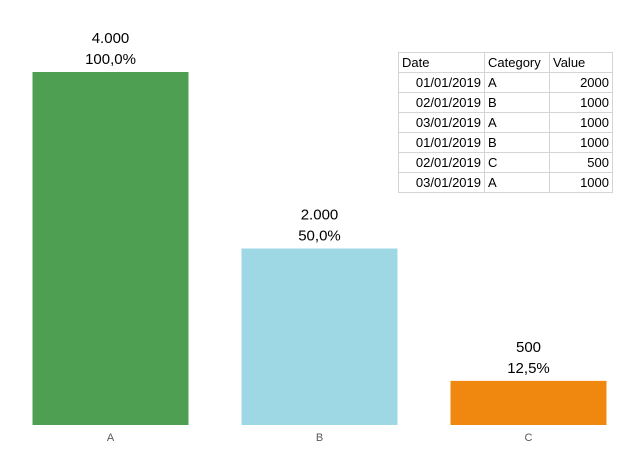 The image size is (639, 455). I want to click on percent-label-a: 100,0%, so click(110, 59).